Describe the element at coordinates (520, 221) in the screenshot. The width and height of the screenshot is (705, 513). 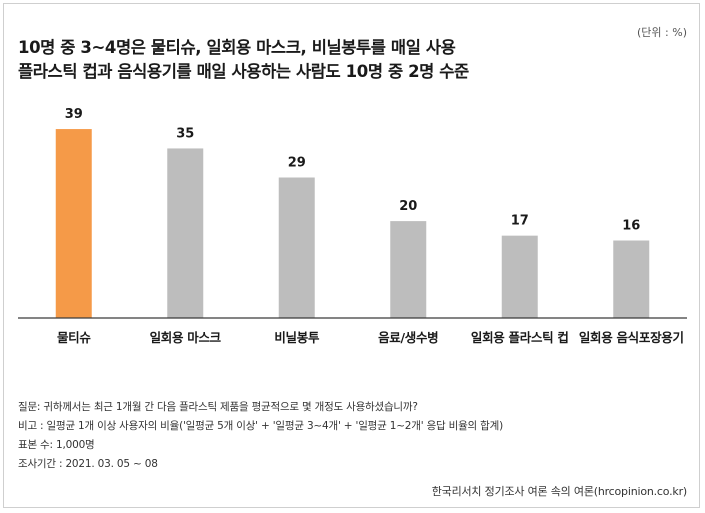
I see `bar-value-label: 17` at that location.